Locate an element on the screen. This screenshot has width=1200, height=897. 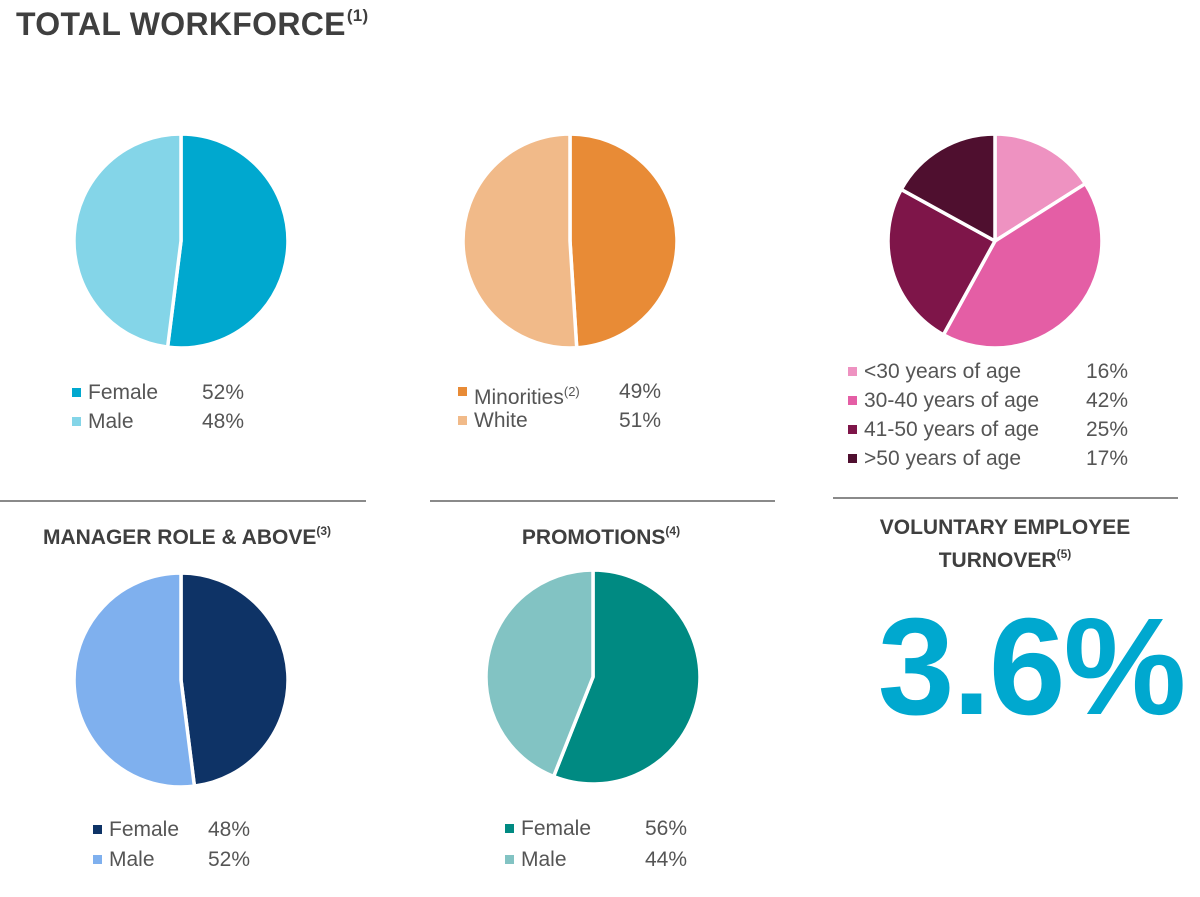
legend-item: >50 years of age 17% is located at coordinates (998, 458).